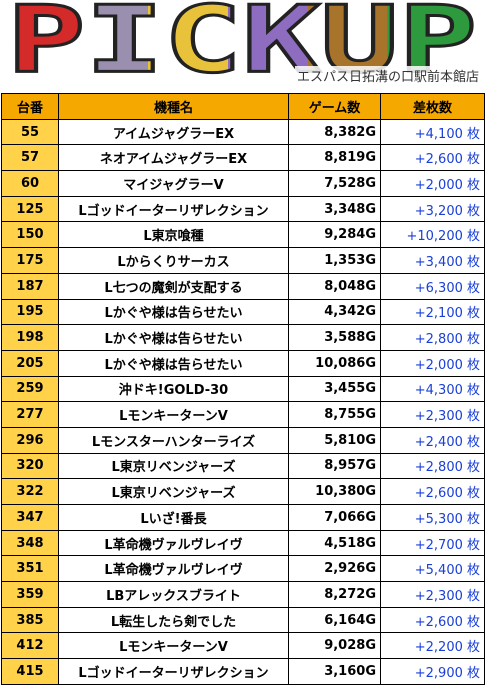 This screenshot has width=485, height=685. I want to click on table-row: 60 マイジャグラーV 7,528G +2,000 枚, so click(243, 183).